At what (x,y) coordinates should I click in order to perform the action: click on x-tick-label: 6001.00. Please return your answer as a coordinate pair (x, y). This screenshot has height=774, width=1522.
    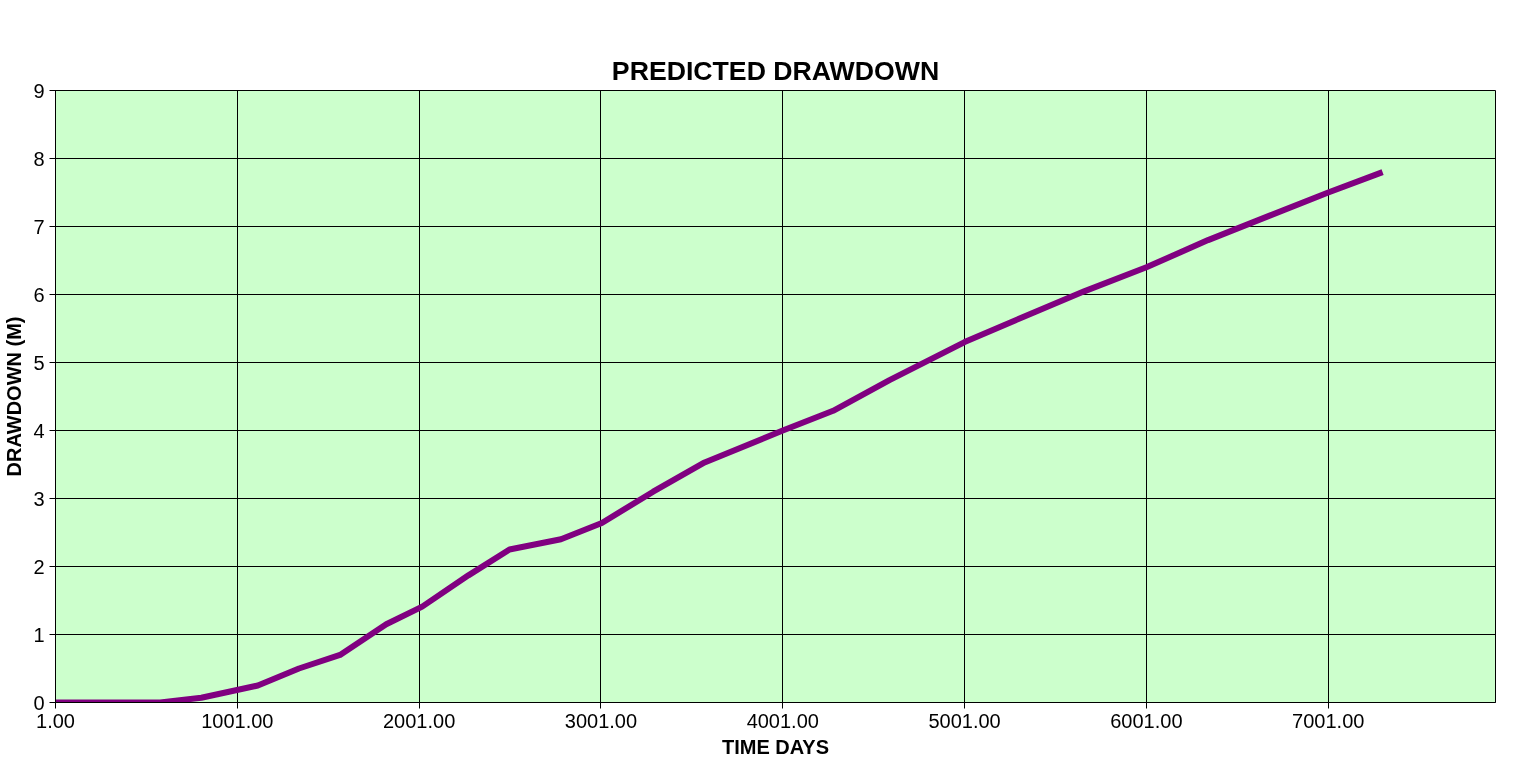
    Looking at the image, I should click on (1146, 720).